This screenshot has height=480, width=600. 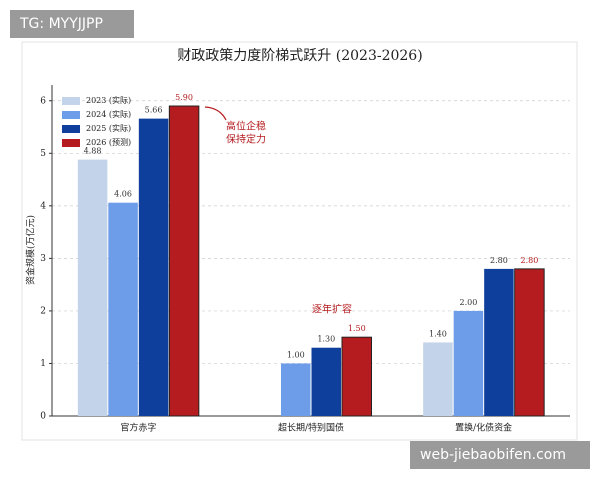 What do you see at coordinates (246, 139) in the screenshot?
I see `annotation: 保持定力` at bounding box center [246, 139].